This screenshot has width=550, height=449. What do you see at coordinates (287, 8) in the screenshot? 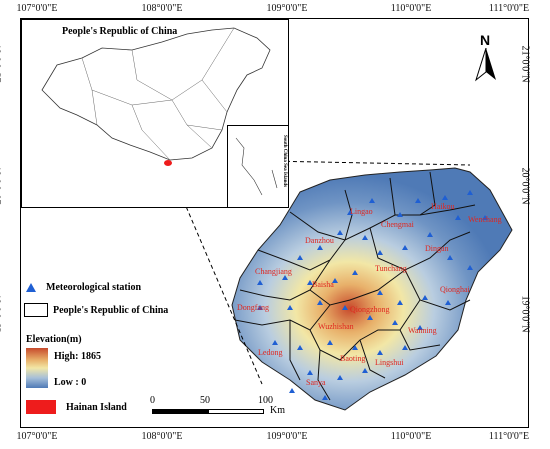
I see `lon-tick-109-top: 109°0'0"E` at bounding box center [287, 8].